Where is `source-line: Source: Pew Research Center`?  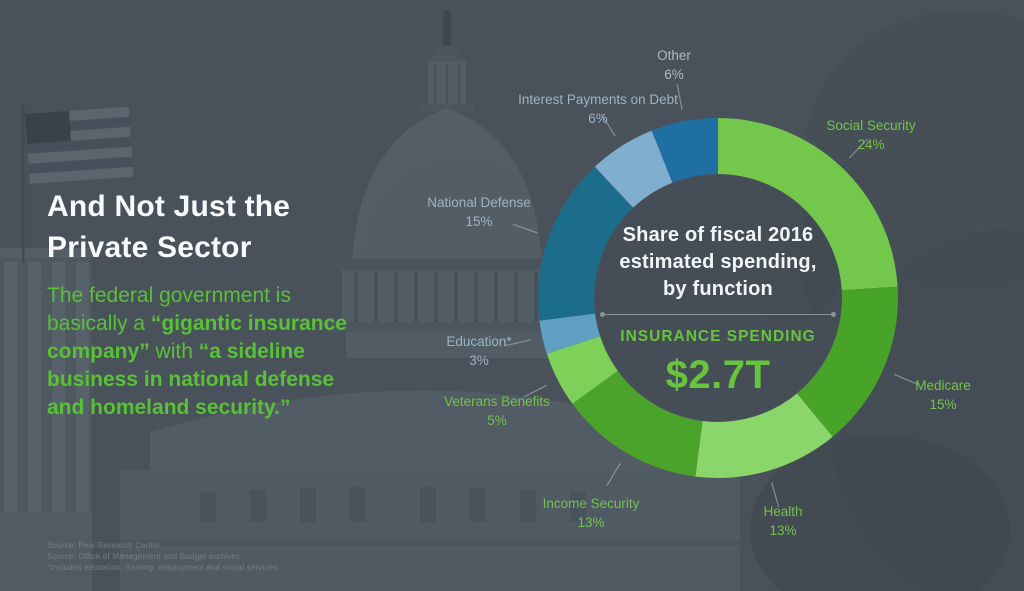
source-line: Source: Pew Research Center is located at coordinates (104, 545).